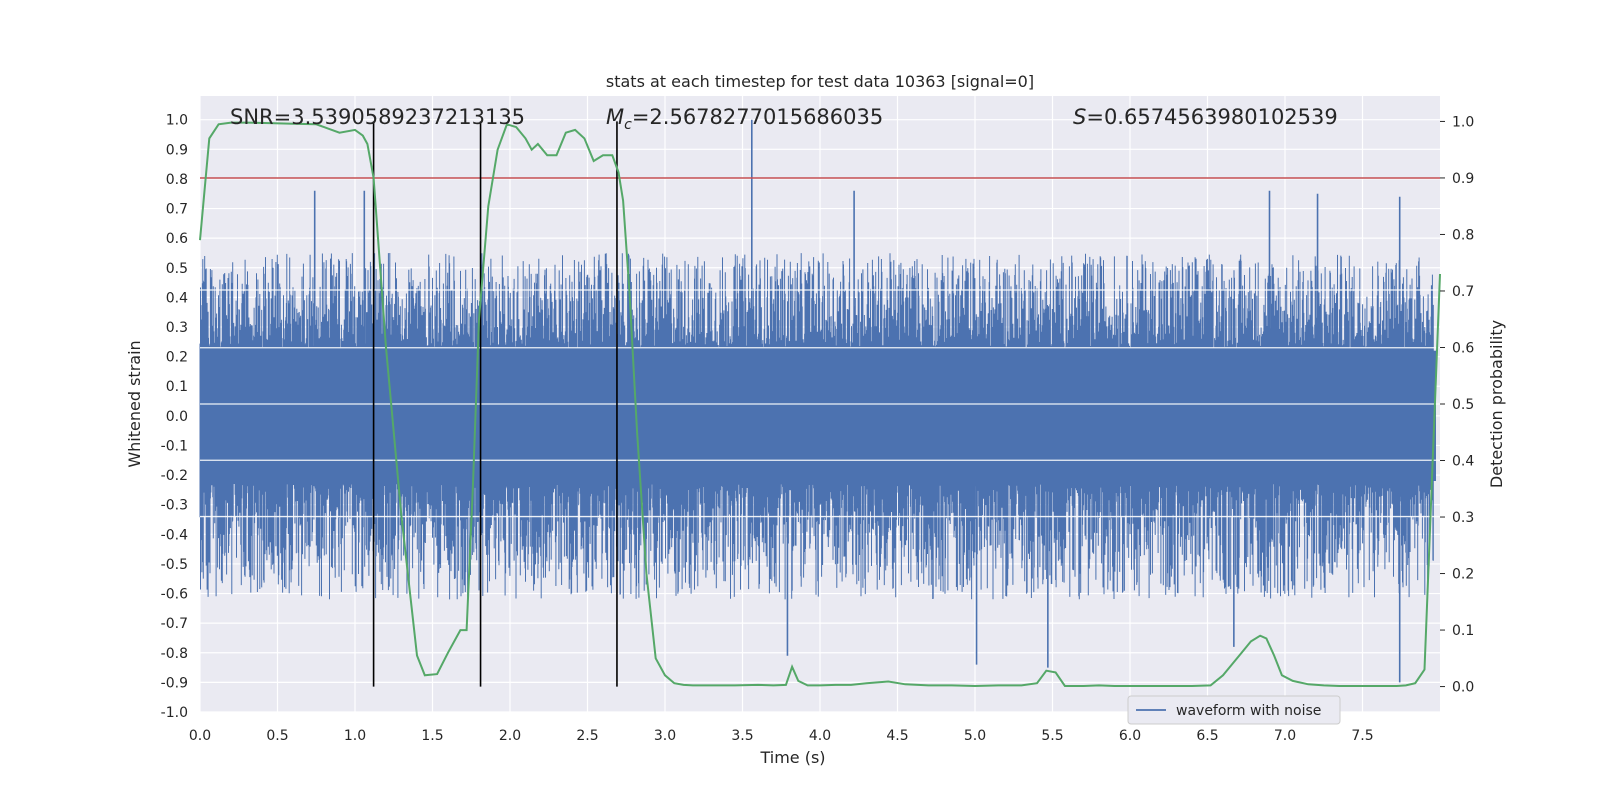  Describe the element at coordinates (820, 736) in the screenshot. I see `x-tick-label: 4.0` at that location.